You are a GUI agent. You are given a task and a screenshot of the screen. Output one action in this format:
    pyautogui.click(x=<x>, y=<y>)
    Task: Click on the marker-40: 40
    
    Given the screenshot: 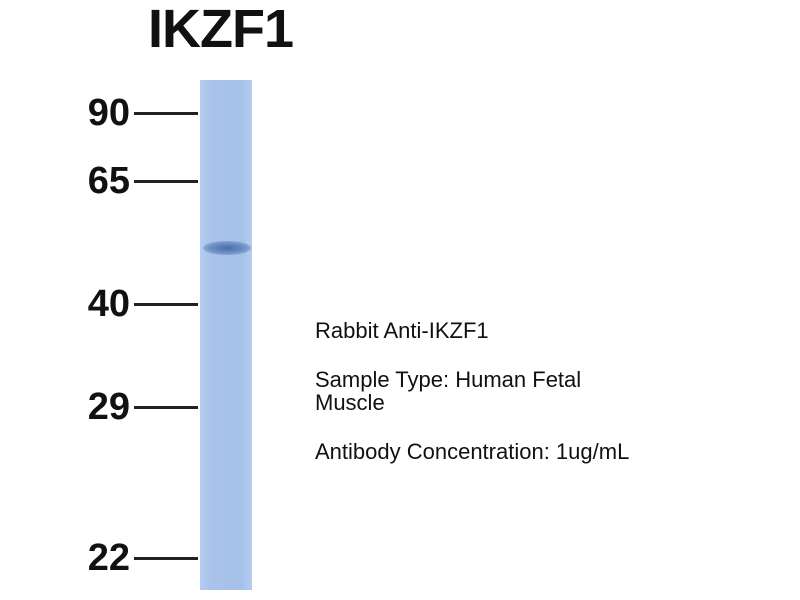 What is the action you would take?
    pyautogui.click(x=100, y=304)
    